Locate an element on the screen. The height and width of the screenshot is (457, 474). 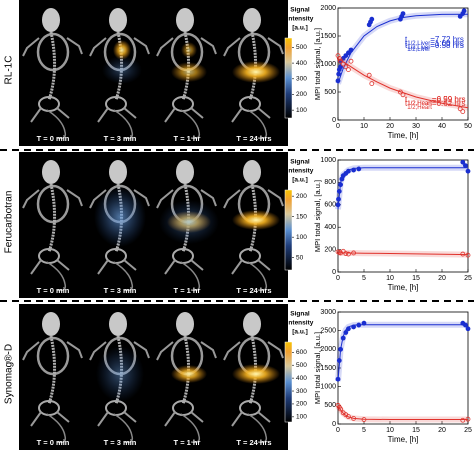
half-life-annotation: t1/2,Liver=1.00 hrs is located at coordinates (434, 44).